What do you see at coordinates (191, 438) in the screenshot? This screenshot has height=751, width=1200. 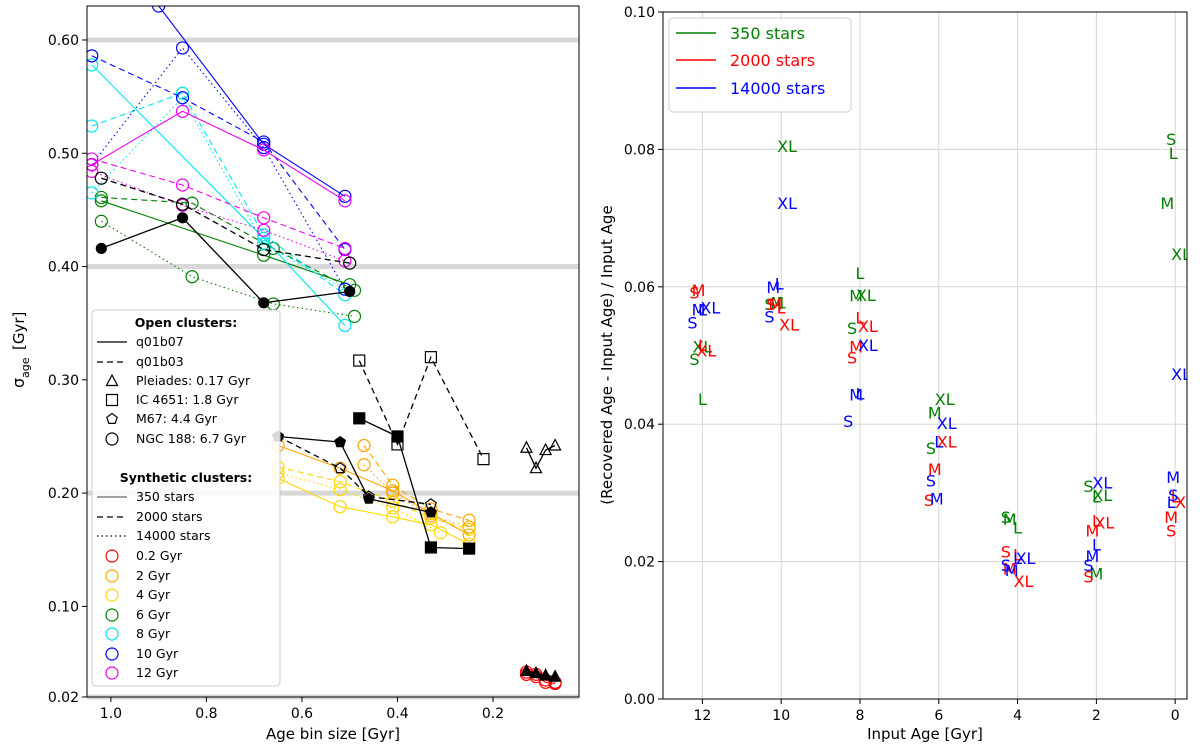 I see `legend-label: NGC 188: 6.7 Gyr` at bounding box center [191, 438].